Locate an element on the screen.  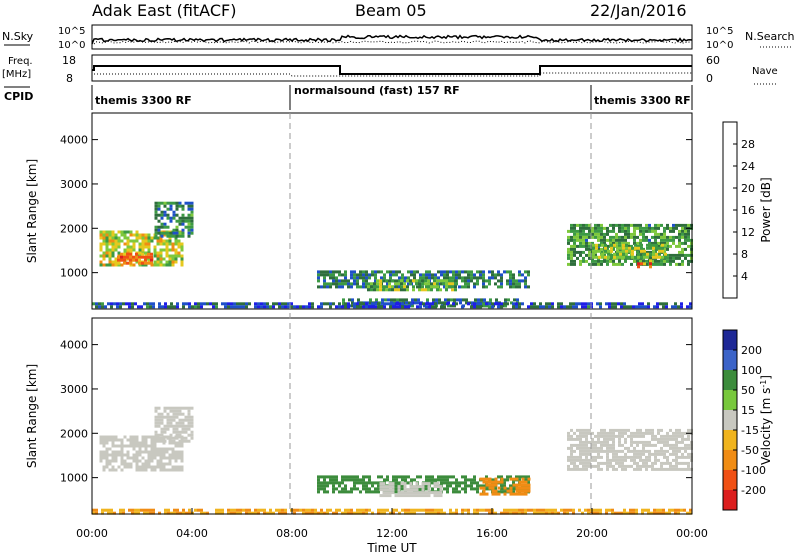
y-tick-label: 2000 is located at coordinates (74, 228).